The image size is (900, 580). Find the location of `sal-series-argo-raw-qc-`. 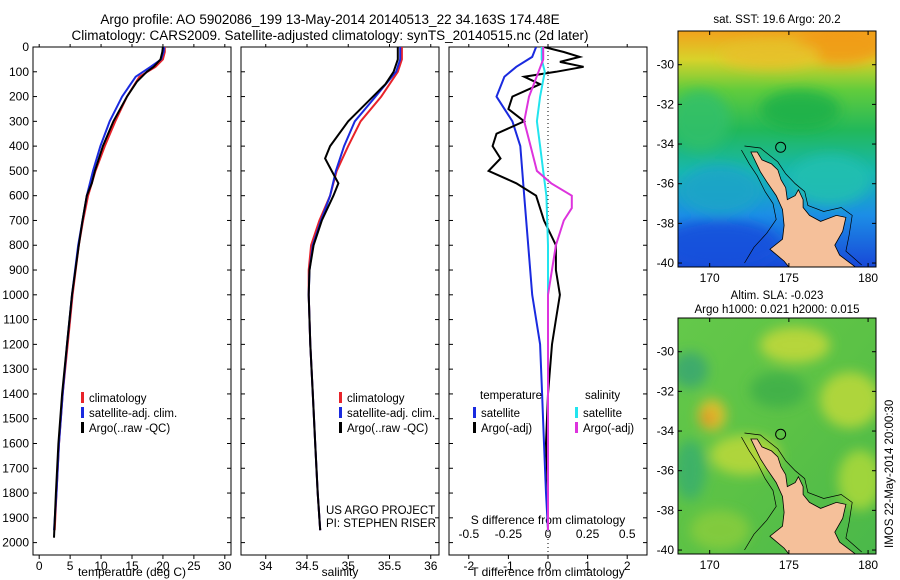

sal-series-argo-raw-qc- is located at coordinates (353, 289).